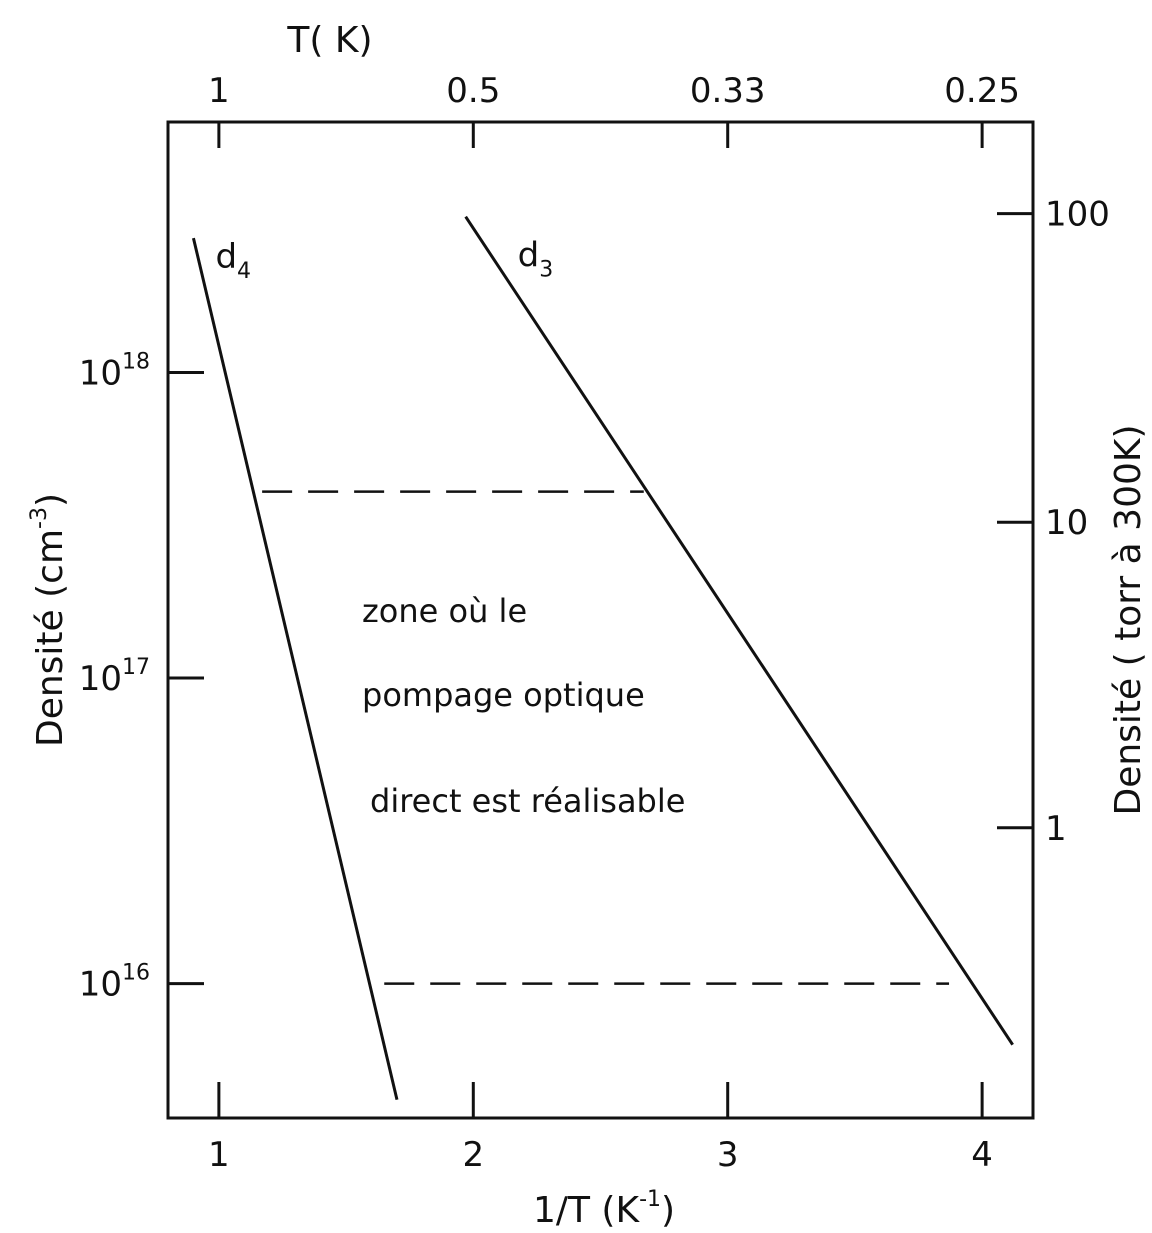 This screenshot has height=1233, width=1152. I want to click on y-axis-title: Densité (cm-3), so click(49, 620).